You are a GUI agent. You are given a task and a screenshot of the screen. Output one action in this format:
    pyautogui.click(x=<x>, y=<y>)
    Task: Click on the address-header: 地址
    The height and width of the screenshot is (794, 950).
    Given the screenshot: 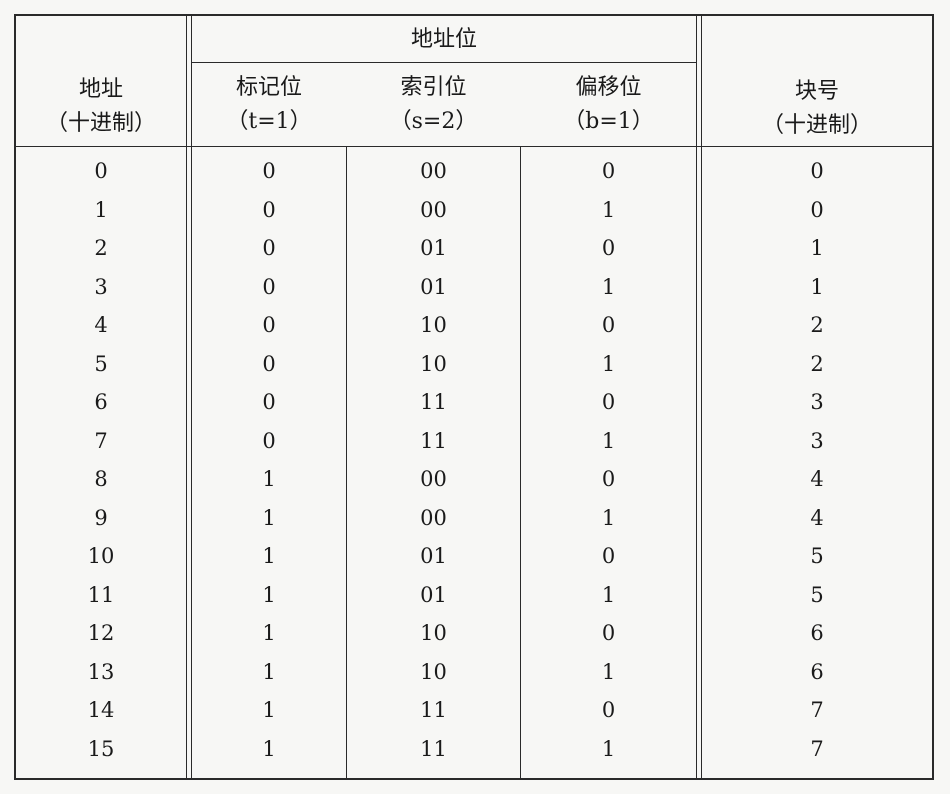 What is the action you would take?
    pyautogui.click(x=100, y=89)
    